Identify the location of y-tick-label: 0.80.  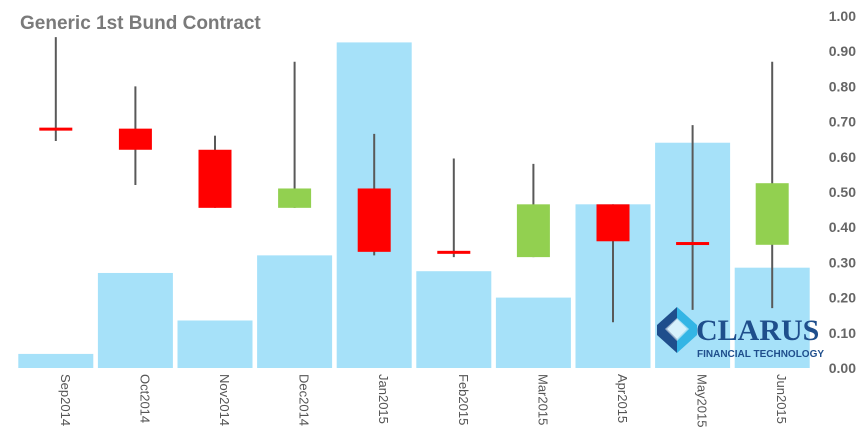
(842, 86).